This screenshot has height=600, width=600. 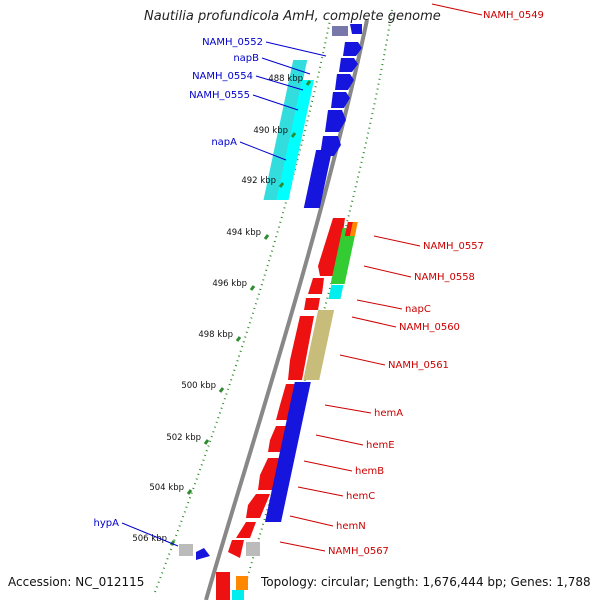 What do you see at coordinates (285, 79) in the screenshot?
I see `tick-label: 488 kbp` at bounding box center [285, 79].